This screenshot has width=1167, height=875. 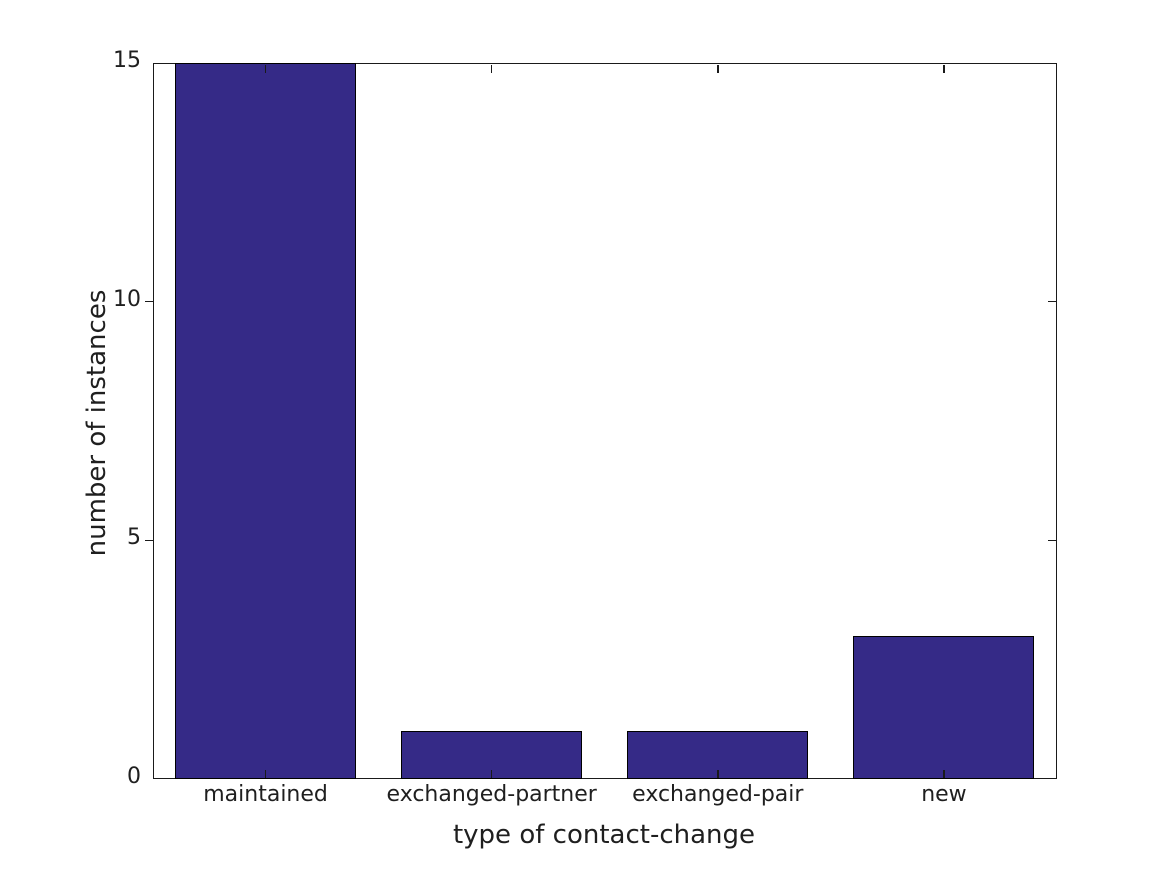 I want to click on y-tick-label: 5, so click(x=134, y=538).